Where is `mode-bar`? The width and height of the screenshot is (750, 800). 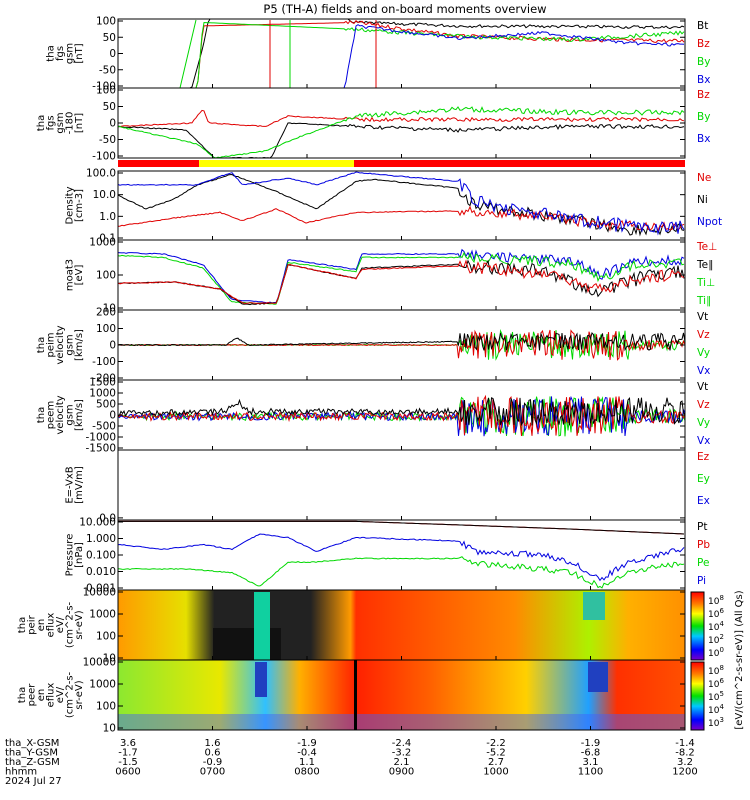
mode-bar is located at coordinates (401, 163).